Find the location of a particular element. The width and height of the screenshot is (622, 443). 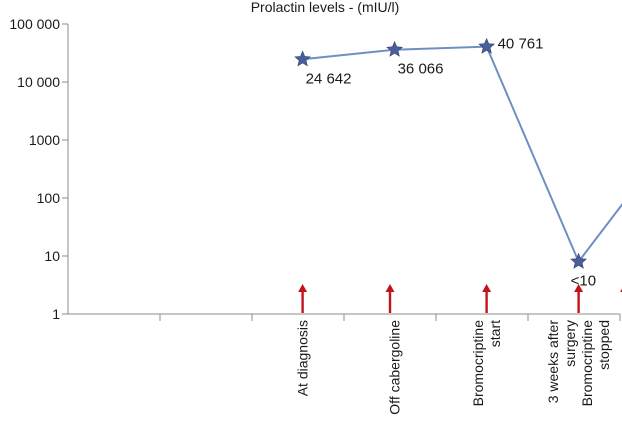

chart-title: Prolactin levels - (mIU/l) is located at coordinates (325, 7).